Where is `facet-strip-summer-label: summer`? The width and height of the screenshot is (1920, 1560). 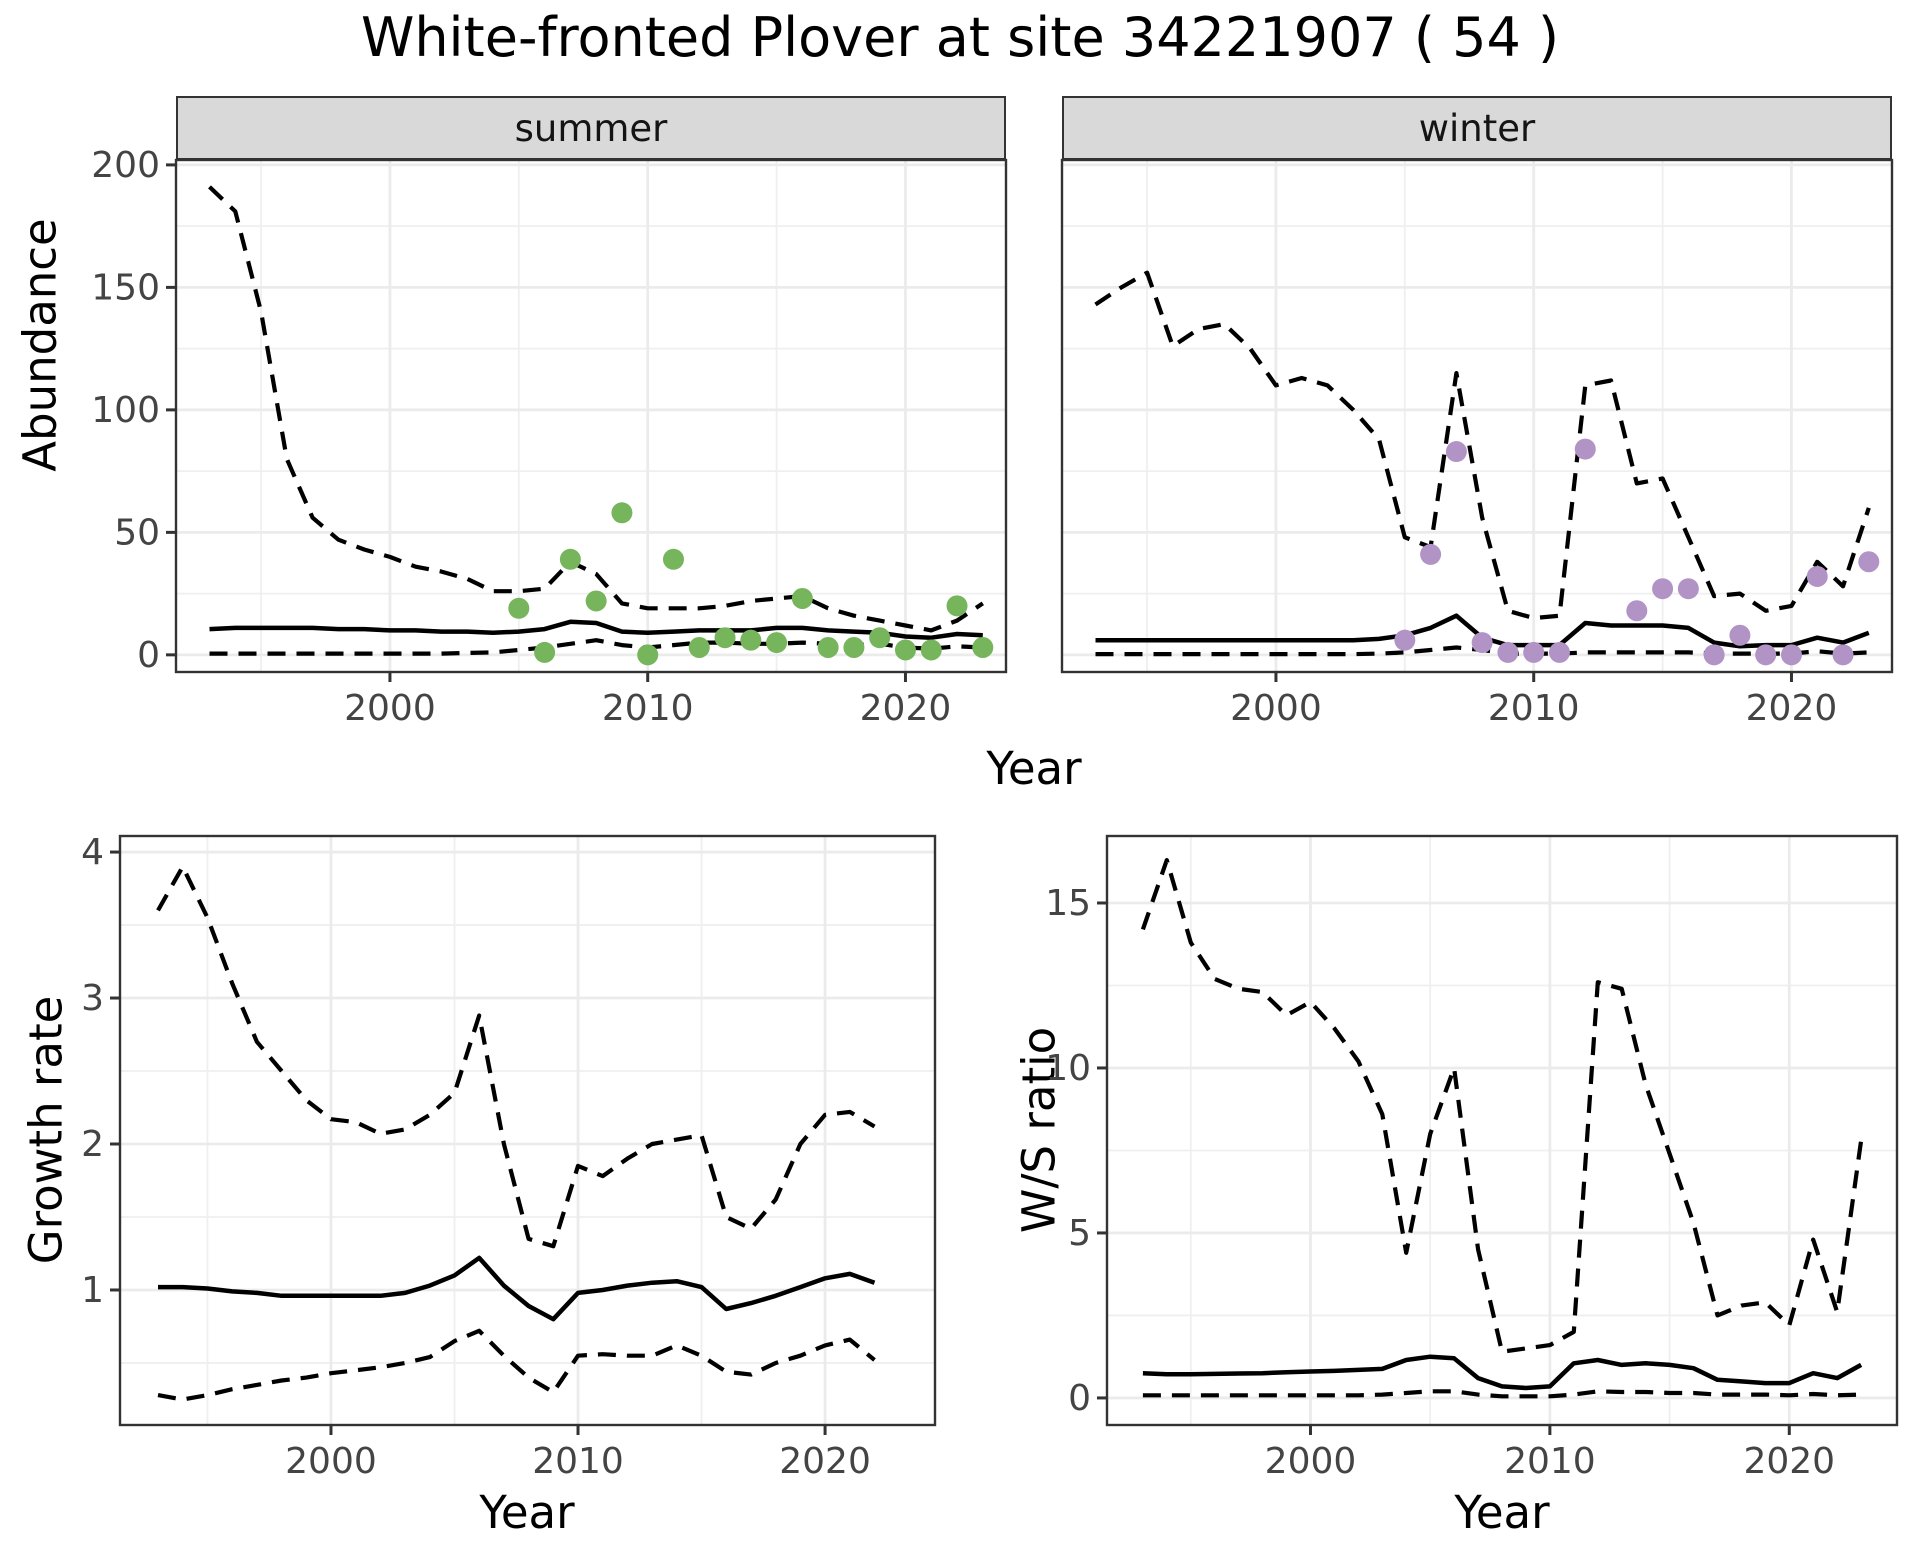
facet-strip-summer-label: summer is located at coordinates (591, 128).